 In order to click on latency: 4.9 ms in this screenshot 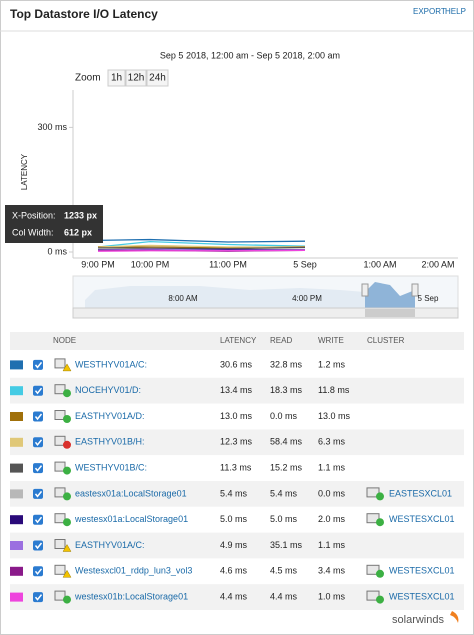, I will do `click(234, 545)`.